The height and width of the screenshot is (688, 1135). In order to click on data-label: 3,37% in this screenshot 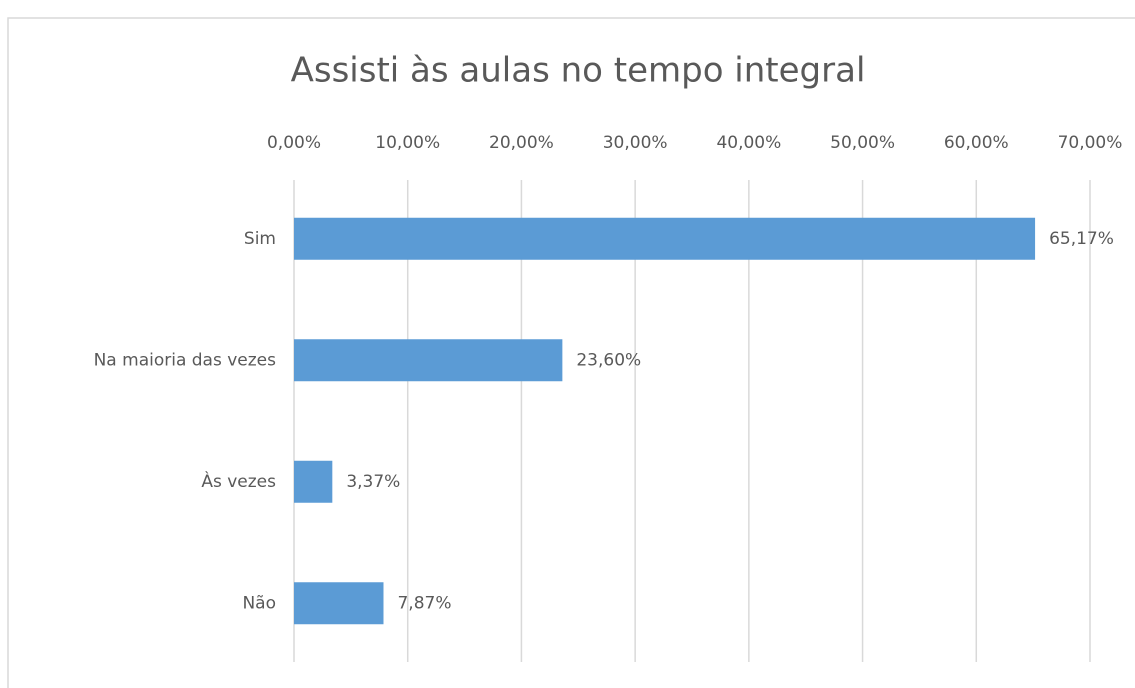, I will do `click(373, 482)`.